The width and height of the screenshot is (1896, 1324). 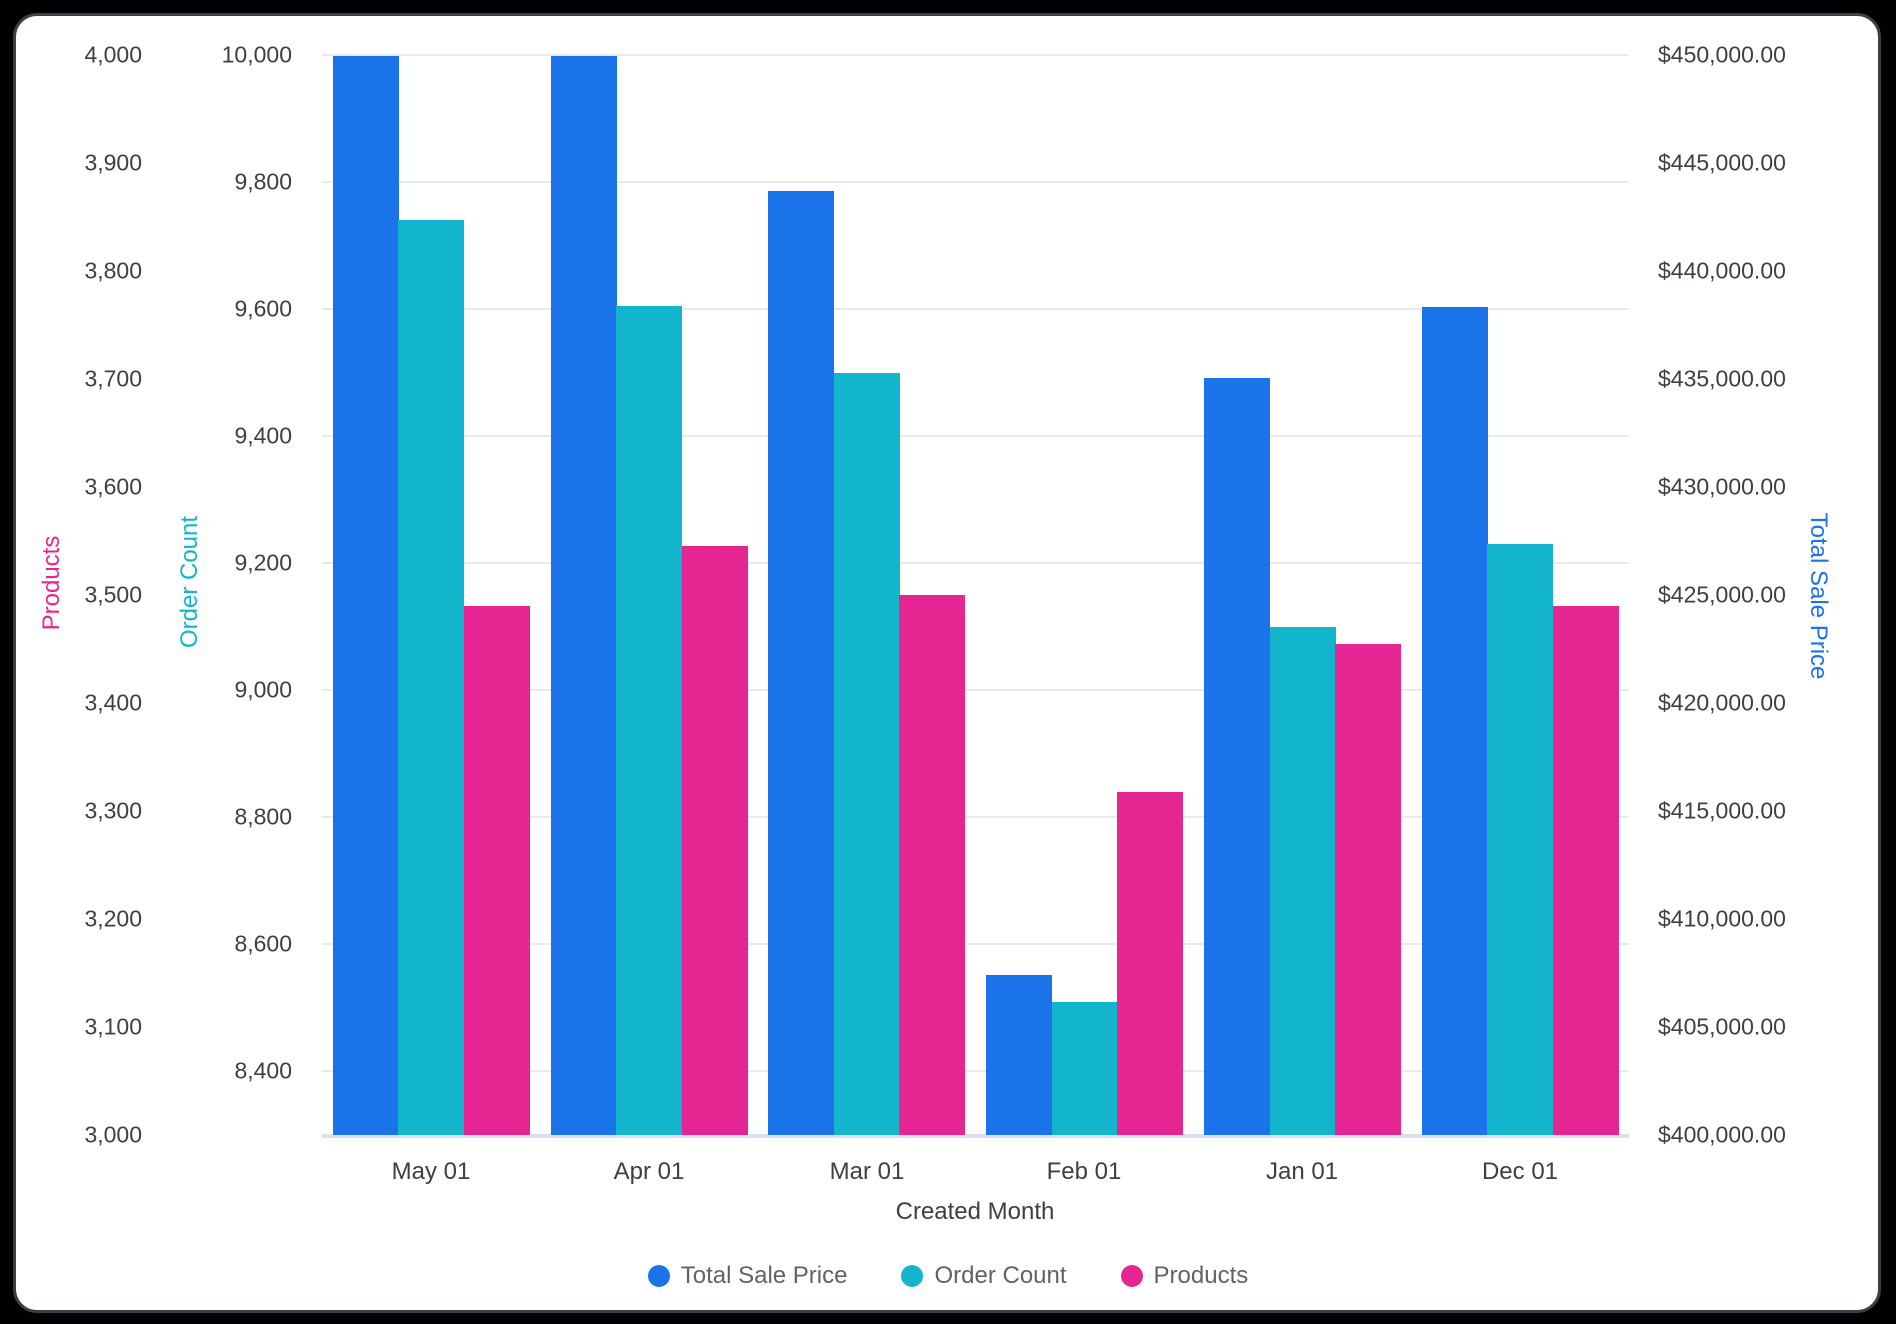 I want to click on total-sale-price-axis-tick: $450,000.00, so click(x=1722, y=54).